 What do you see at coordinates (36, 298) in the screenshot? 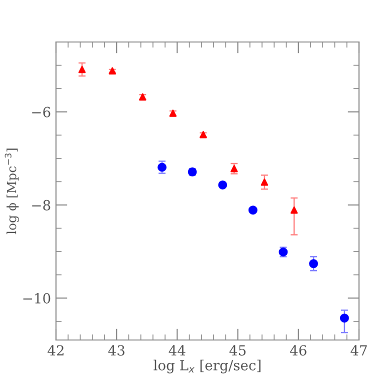
I see `y-tick-label: −10` at bounding box center [36, 298].